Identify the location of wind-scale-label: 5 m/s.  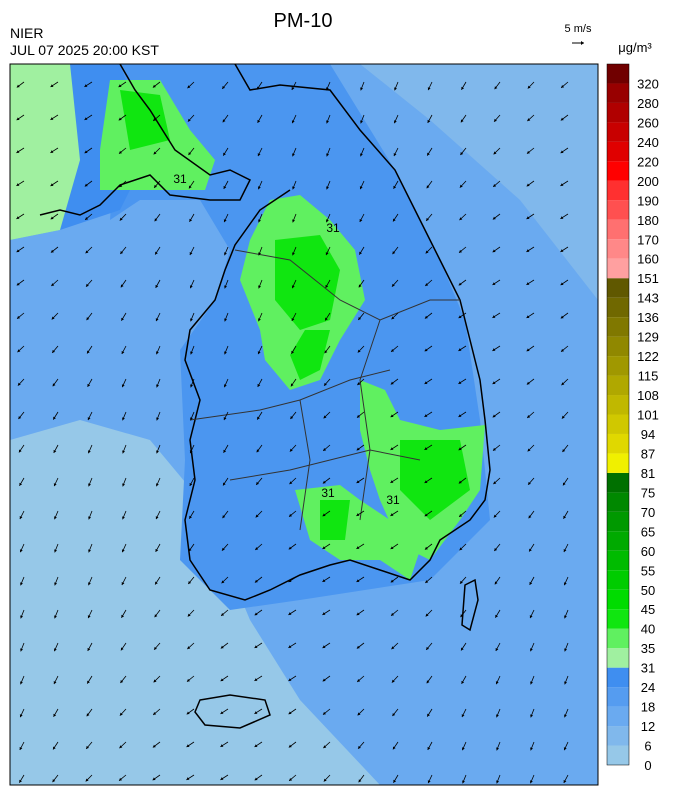
(578, 29).